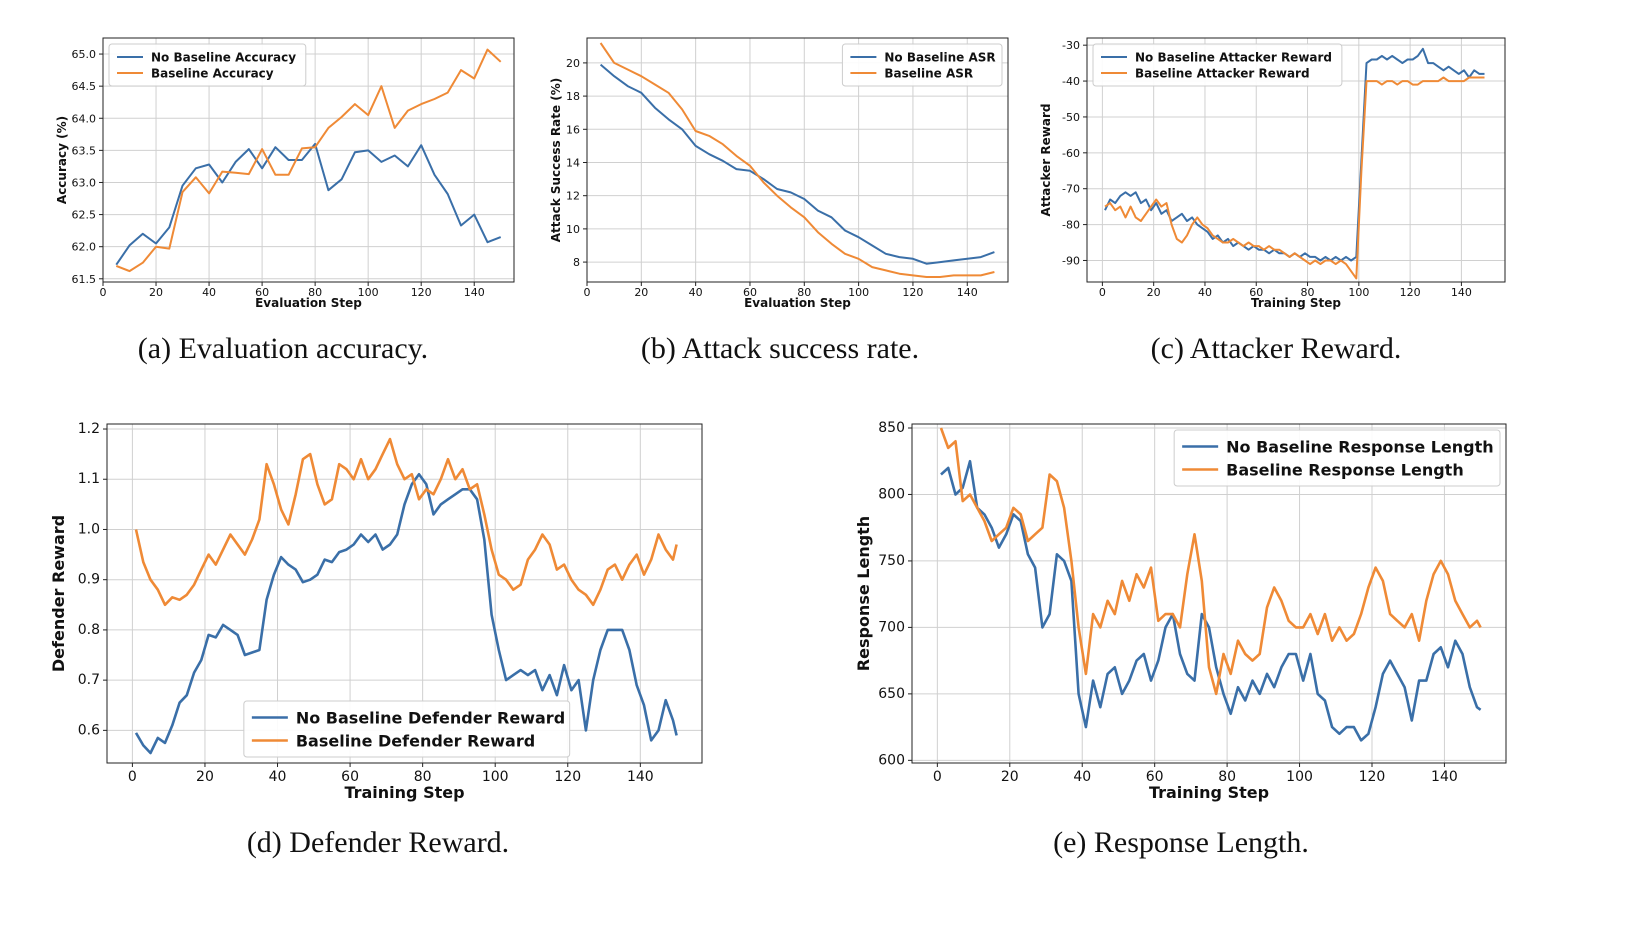  I want to click on y-tick-label: 64.0, so click(84, 118).